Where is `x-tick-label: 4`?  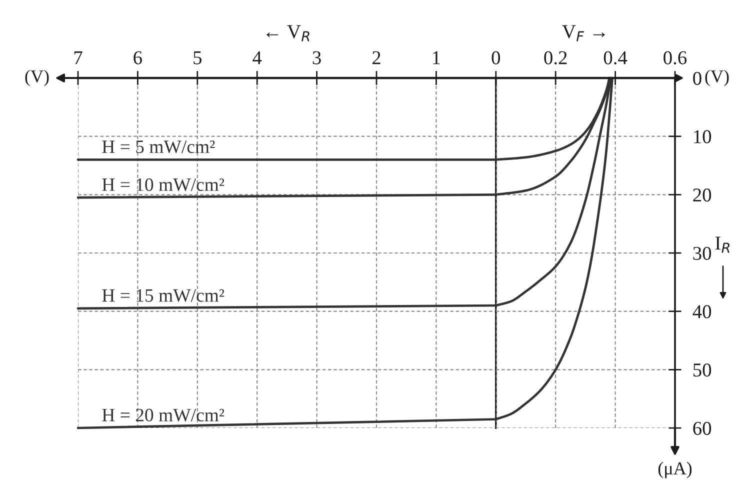
x-tick-label: 4 is located at coordinates (257, 57).